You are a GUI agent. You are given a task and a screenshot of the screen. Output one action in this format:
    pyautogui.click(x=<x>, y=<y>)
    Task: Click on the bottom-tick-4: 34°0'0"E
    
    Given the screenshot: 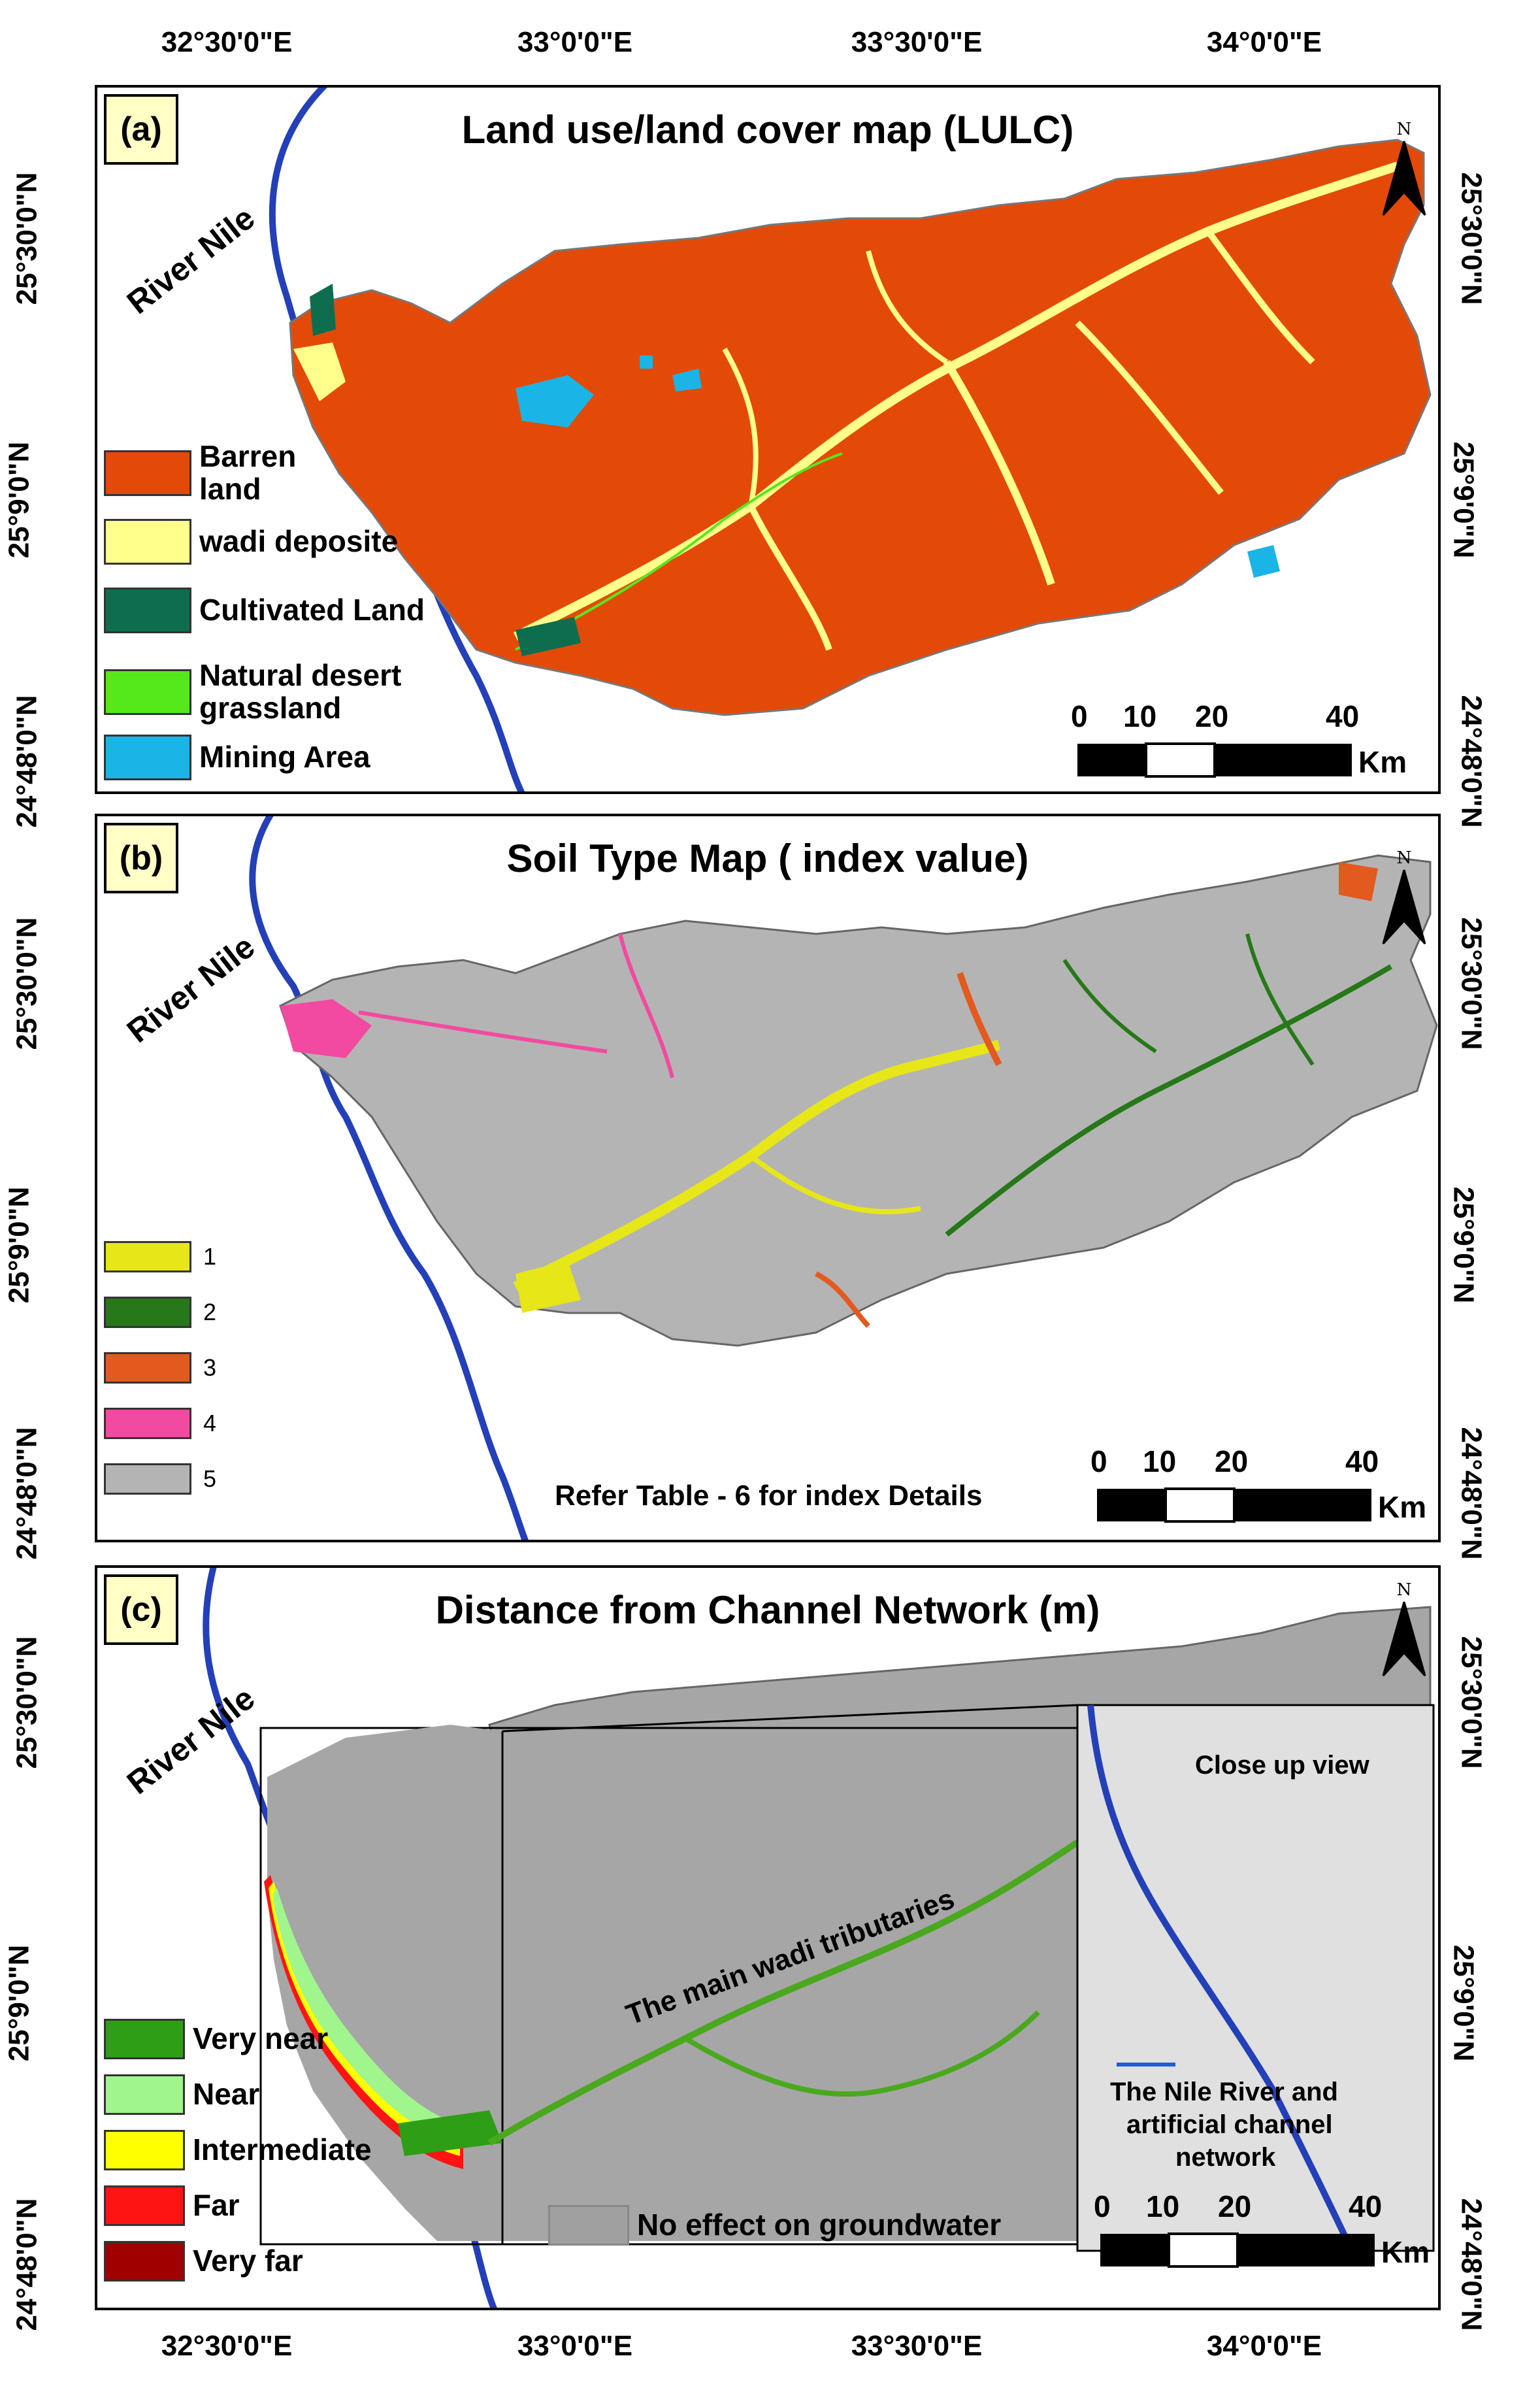 What is the action you would take?
    pyautogui.click(x=1264, y=2346)
    